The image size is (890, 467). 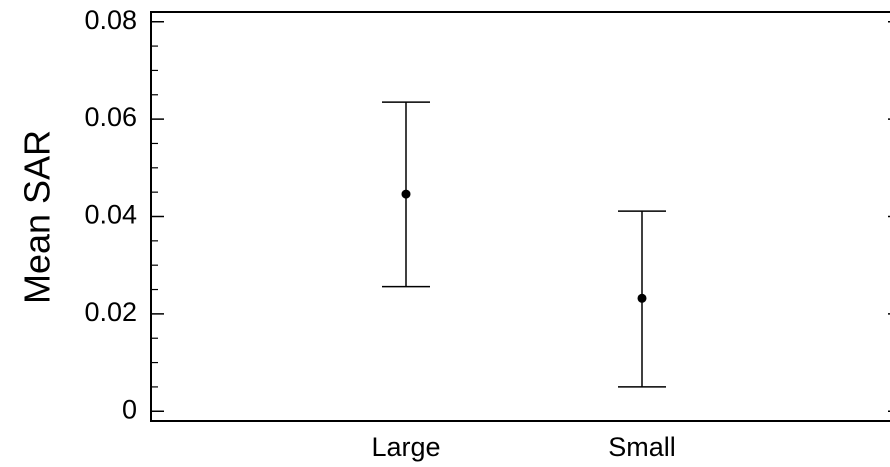 I want to click on y-tick-label: 0.04, so click(x=110, y=215).